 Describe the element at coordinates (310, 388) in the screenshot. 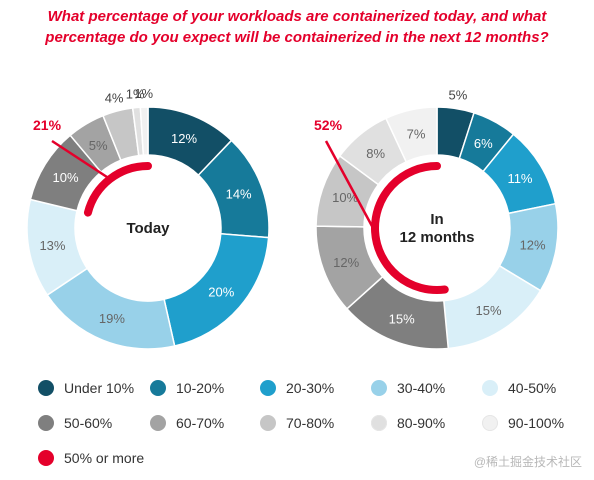

I see `legend-label: 20-30%` at that location.